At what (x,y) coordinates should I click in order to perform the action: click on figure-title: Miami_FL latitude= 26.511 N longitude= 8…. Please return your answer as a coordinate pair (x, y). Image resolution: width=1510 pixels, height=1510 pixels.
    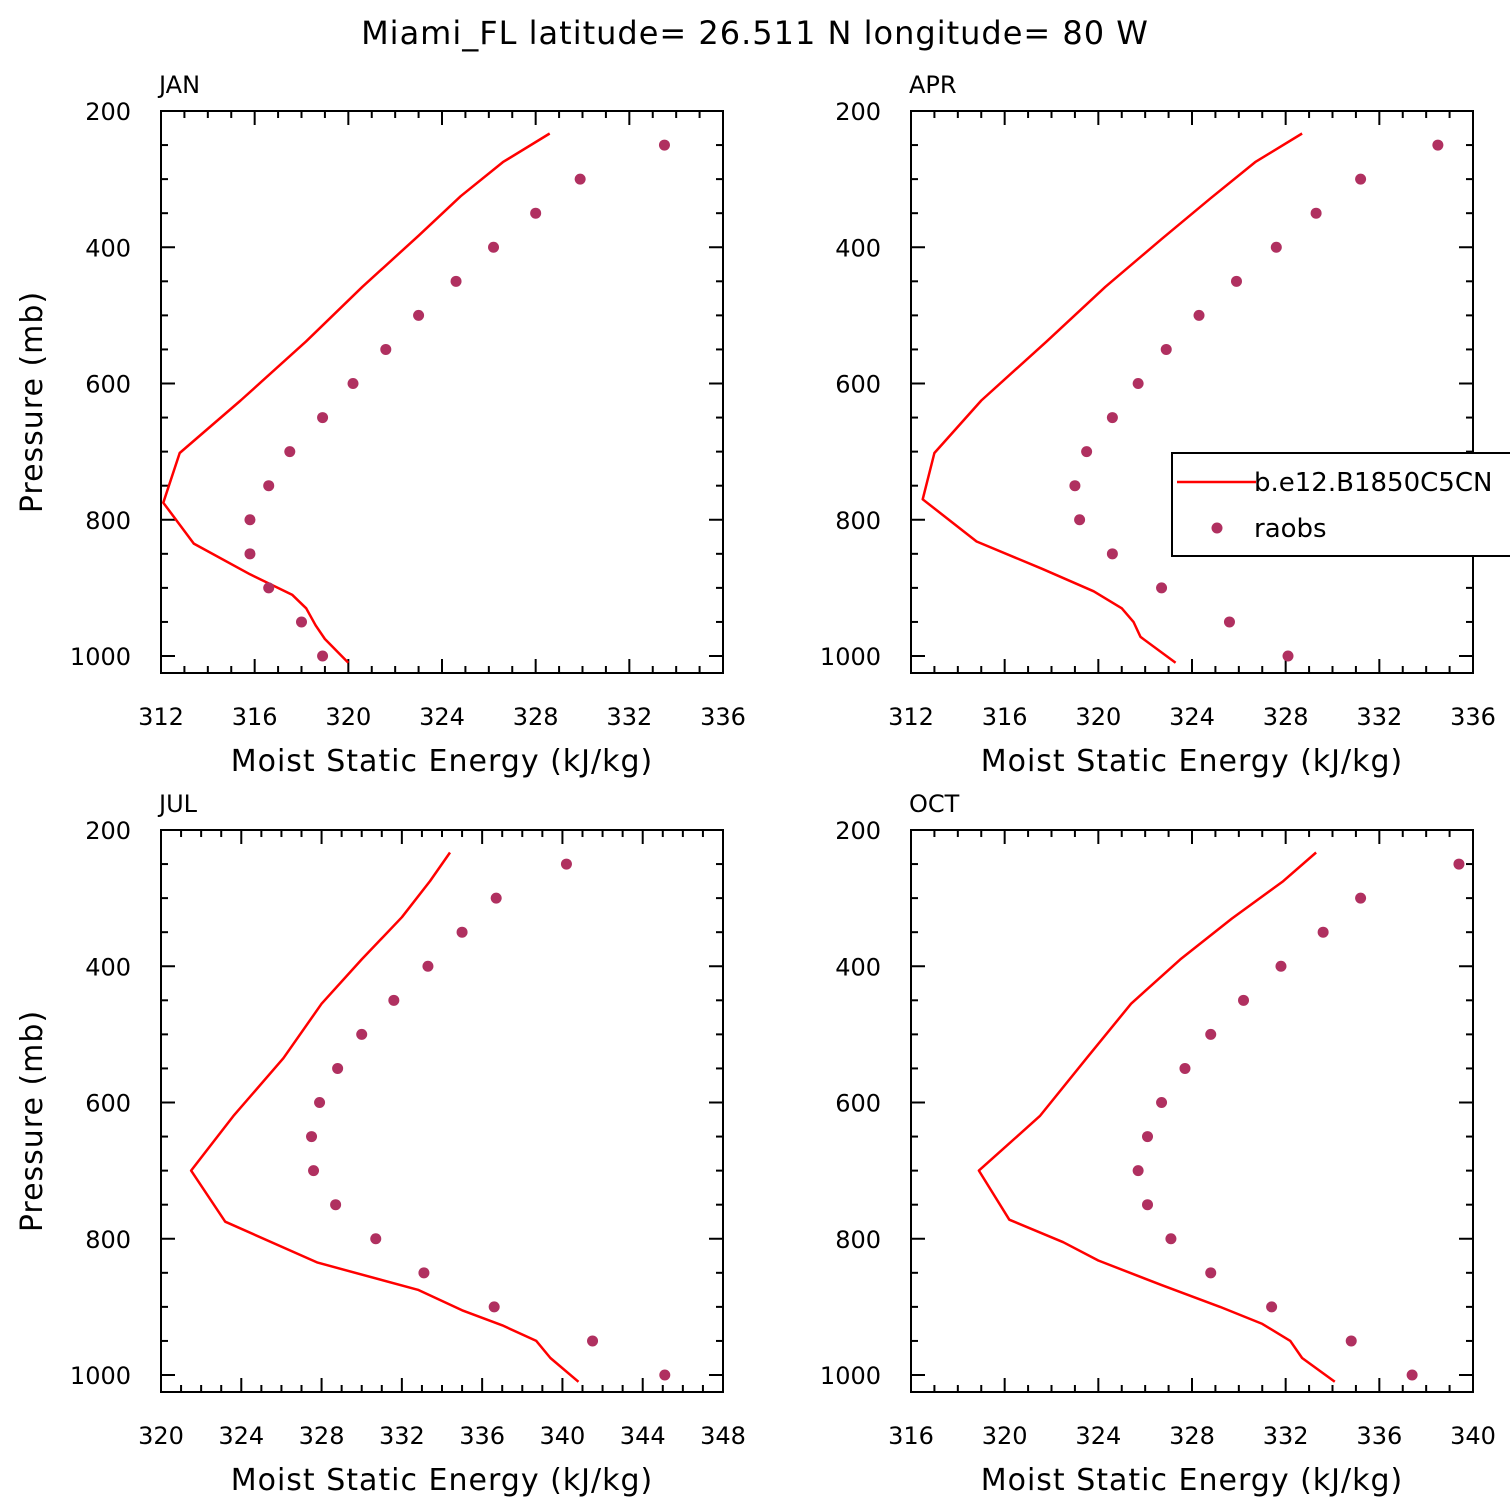
    Looking at the image, I should click on (755, 33).